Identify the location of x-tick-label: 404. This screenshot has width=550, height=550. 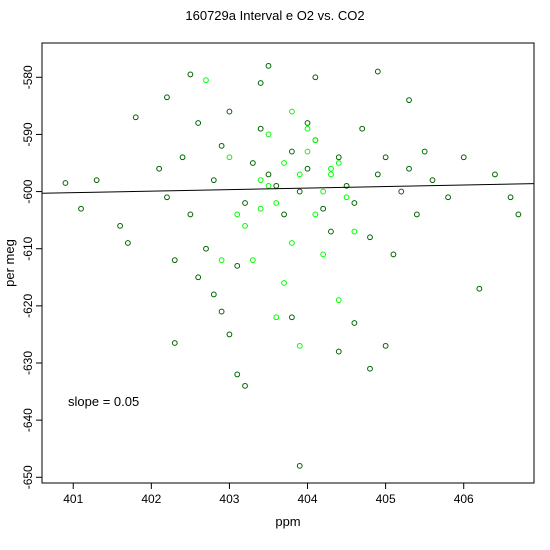
(308, 499).